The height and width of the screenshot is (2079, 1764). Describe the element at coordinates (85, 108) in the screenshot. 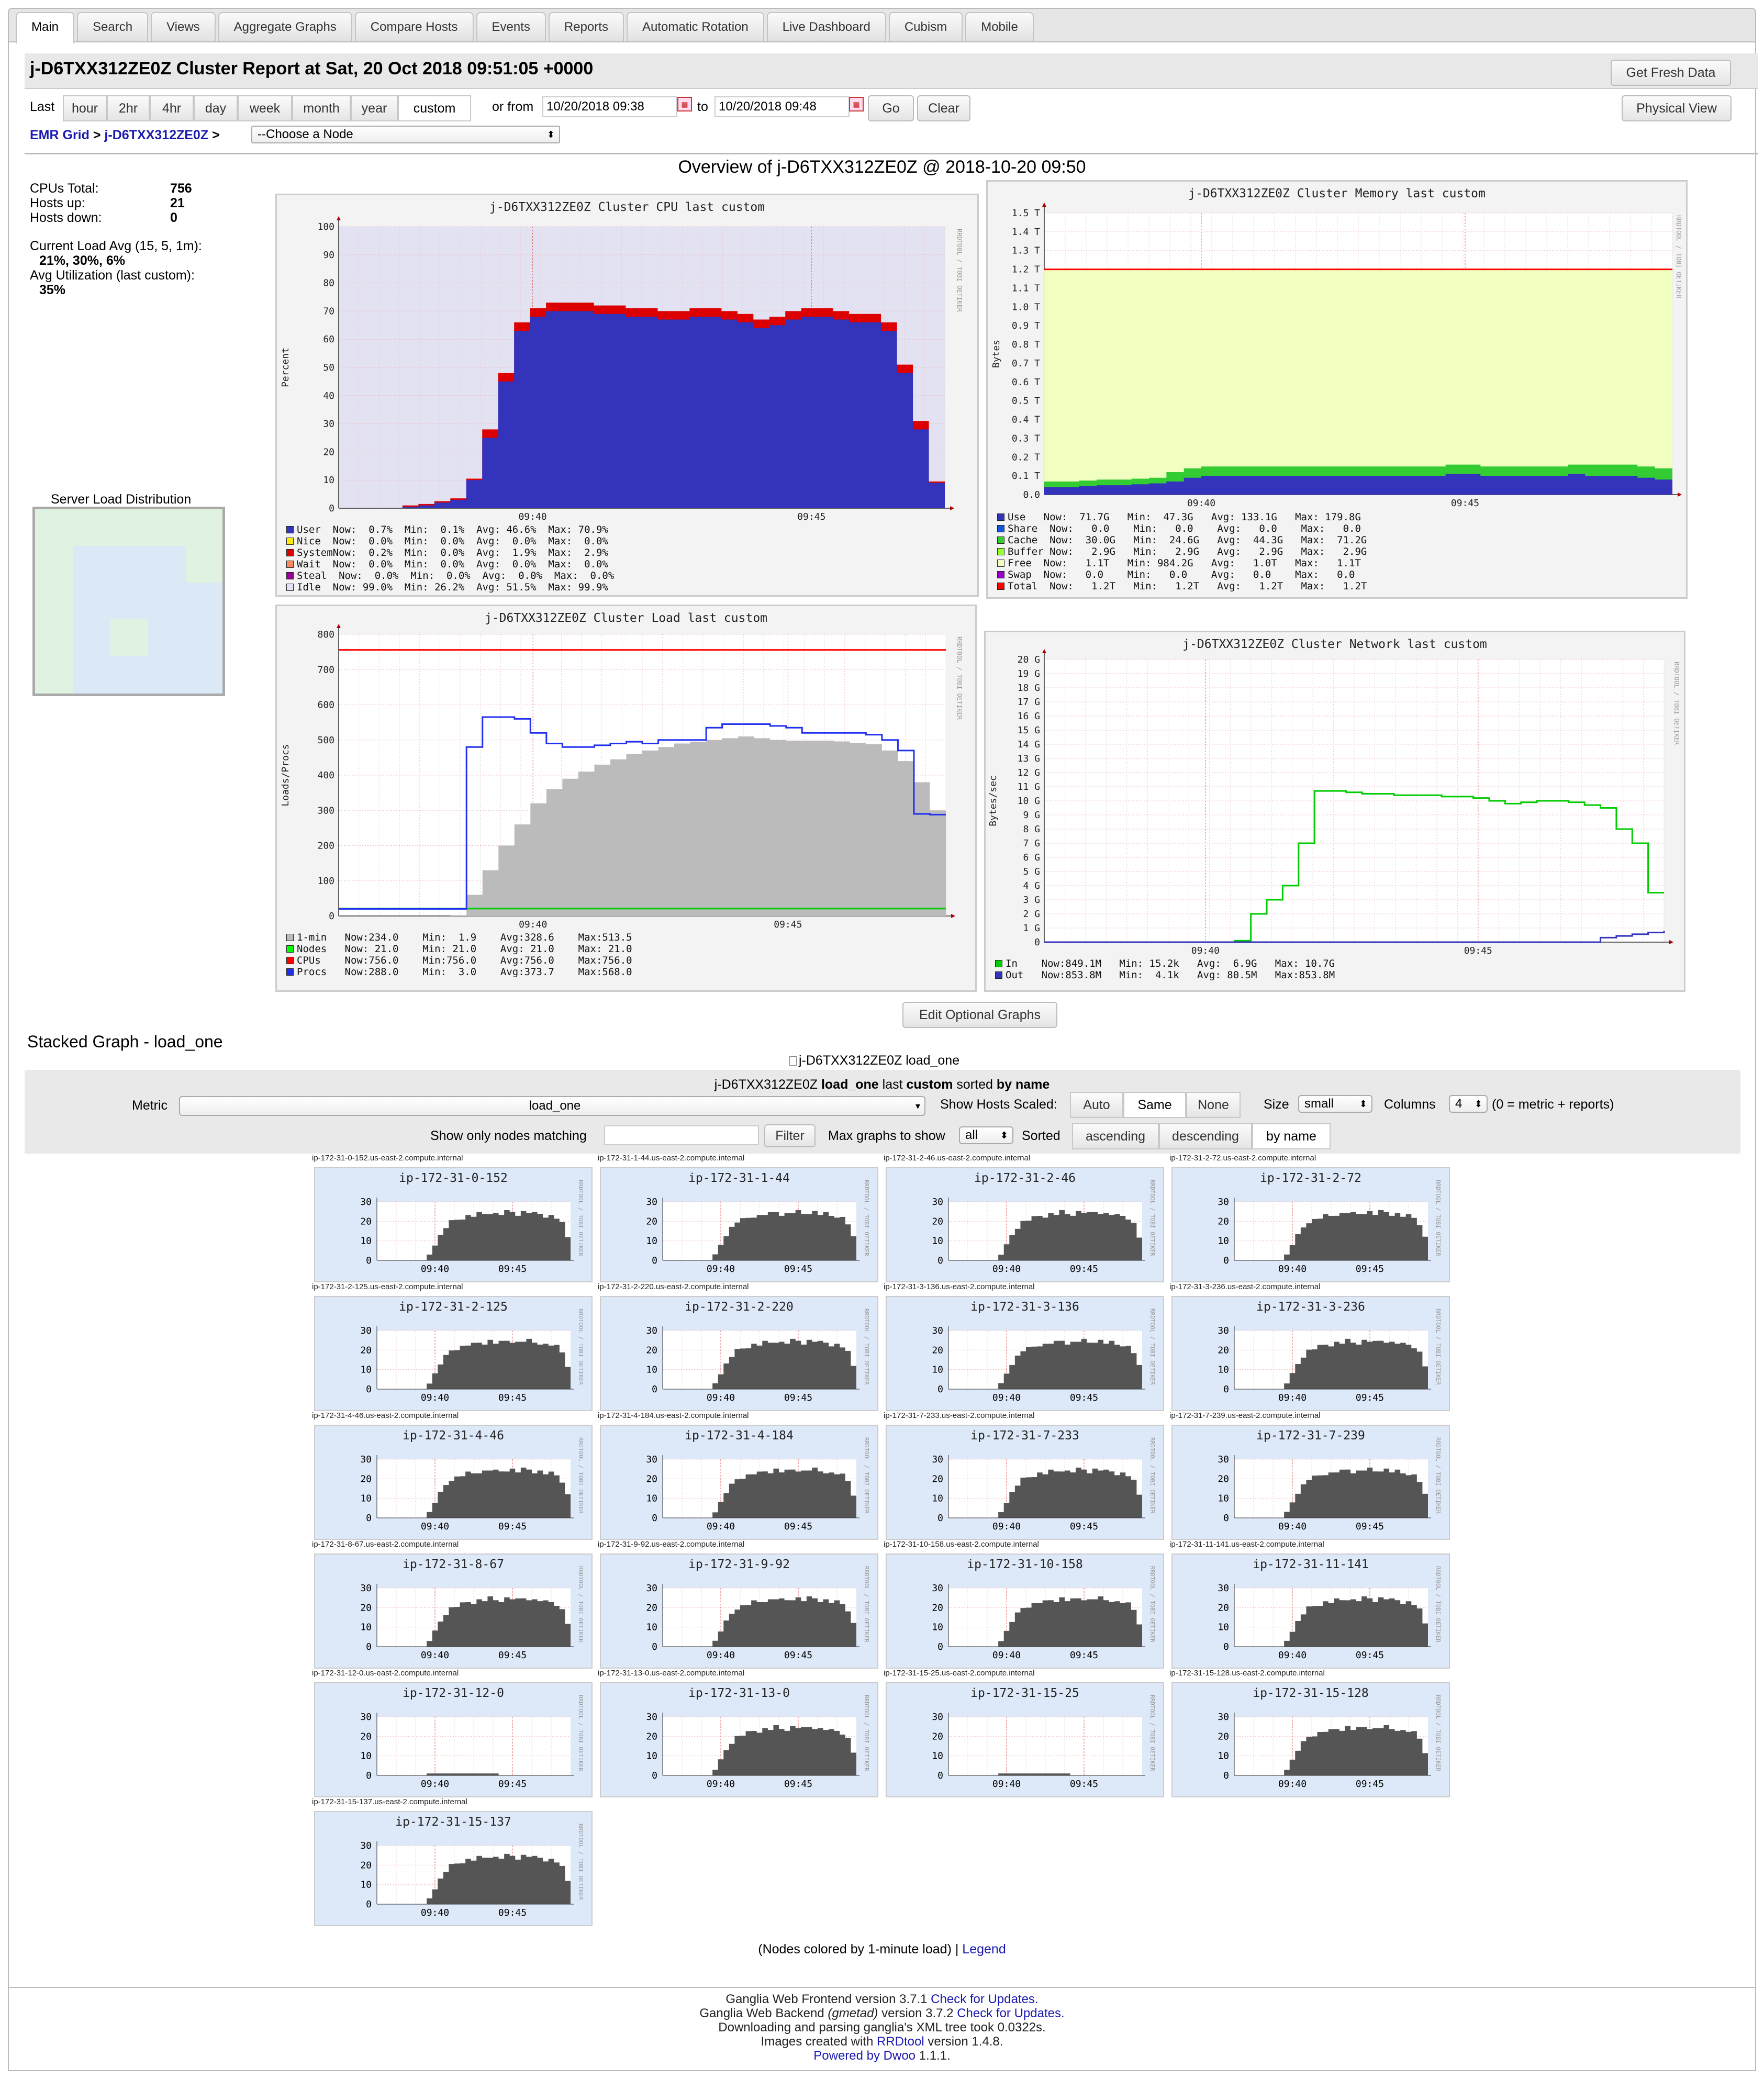

I see `range-hour-button: hour` at that location.